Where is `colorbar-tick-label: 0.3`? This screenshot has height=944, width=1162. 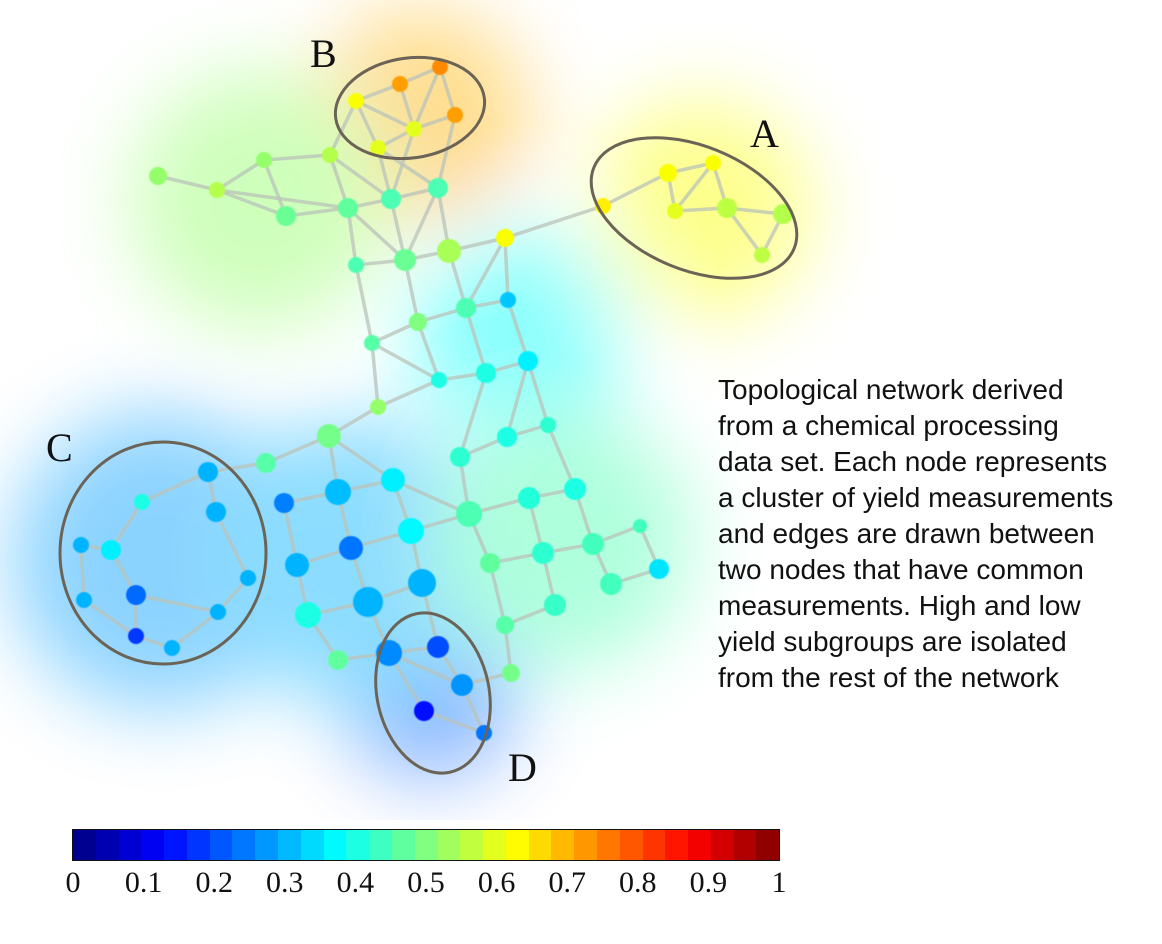 colorbar-tick-label: 0.3 is located at coordinates (285, 882).